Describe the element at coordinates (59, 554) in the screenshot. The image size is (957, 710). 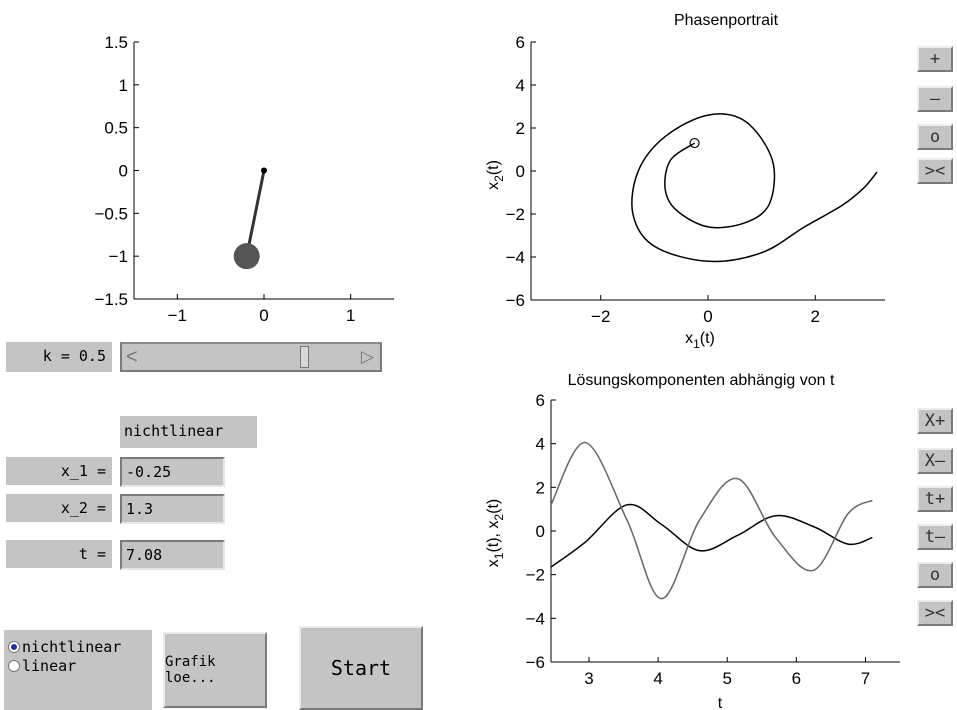
I see `t-label: t =` at that location.